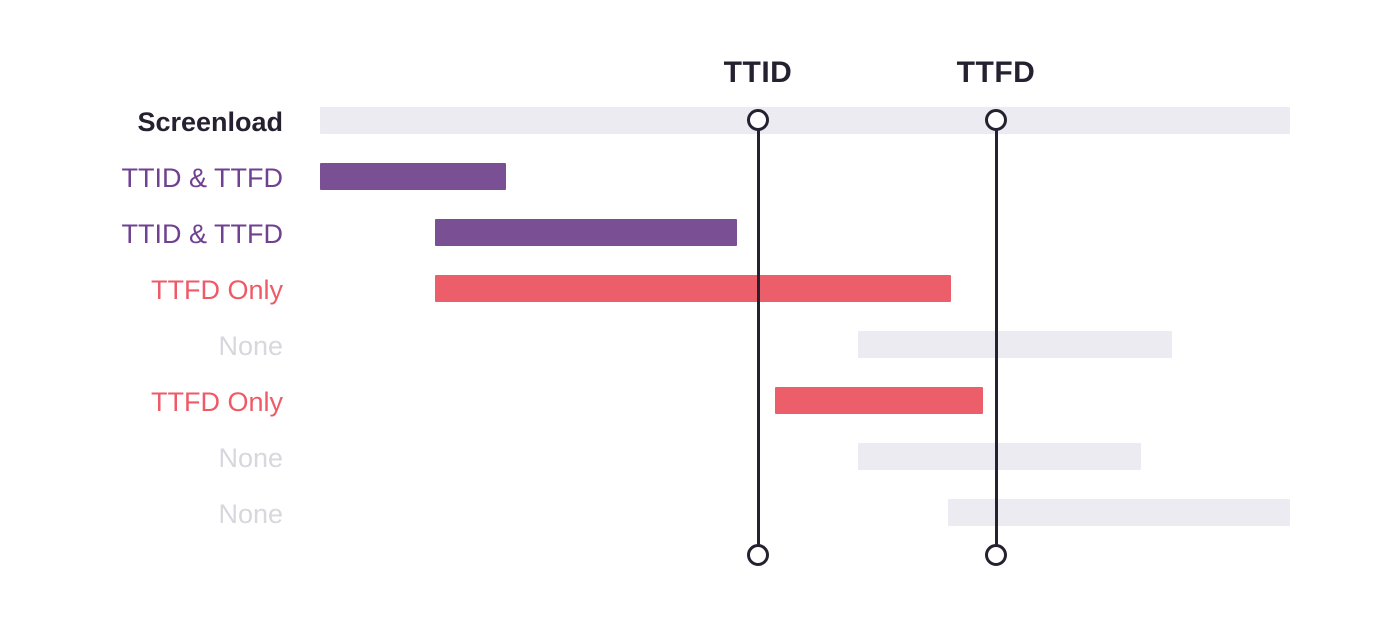 The image size is (1400, 627). I want to click on ttid-top-circle, so click(758, 120).